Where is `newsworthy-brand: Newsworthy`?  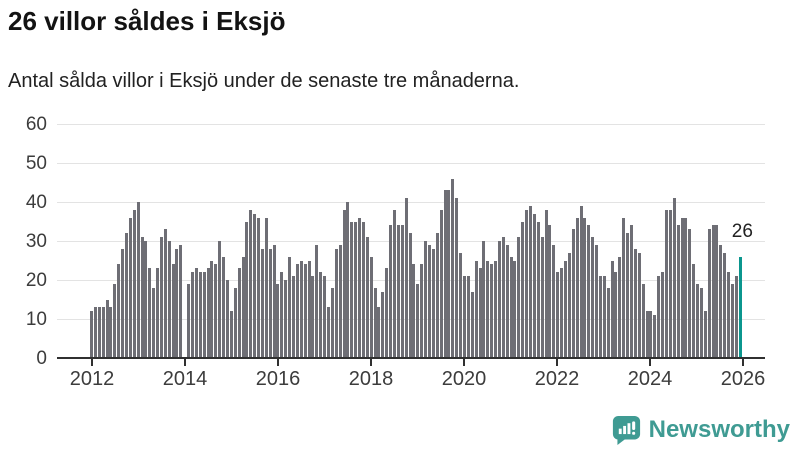
newsworthy-brand: Newsworthy is located at coordinates (701, 430).